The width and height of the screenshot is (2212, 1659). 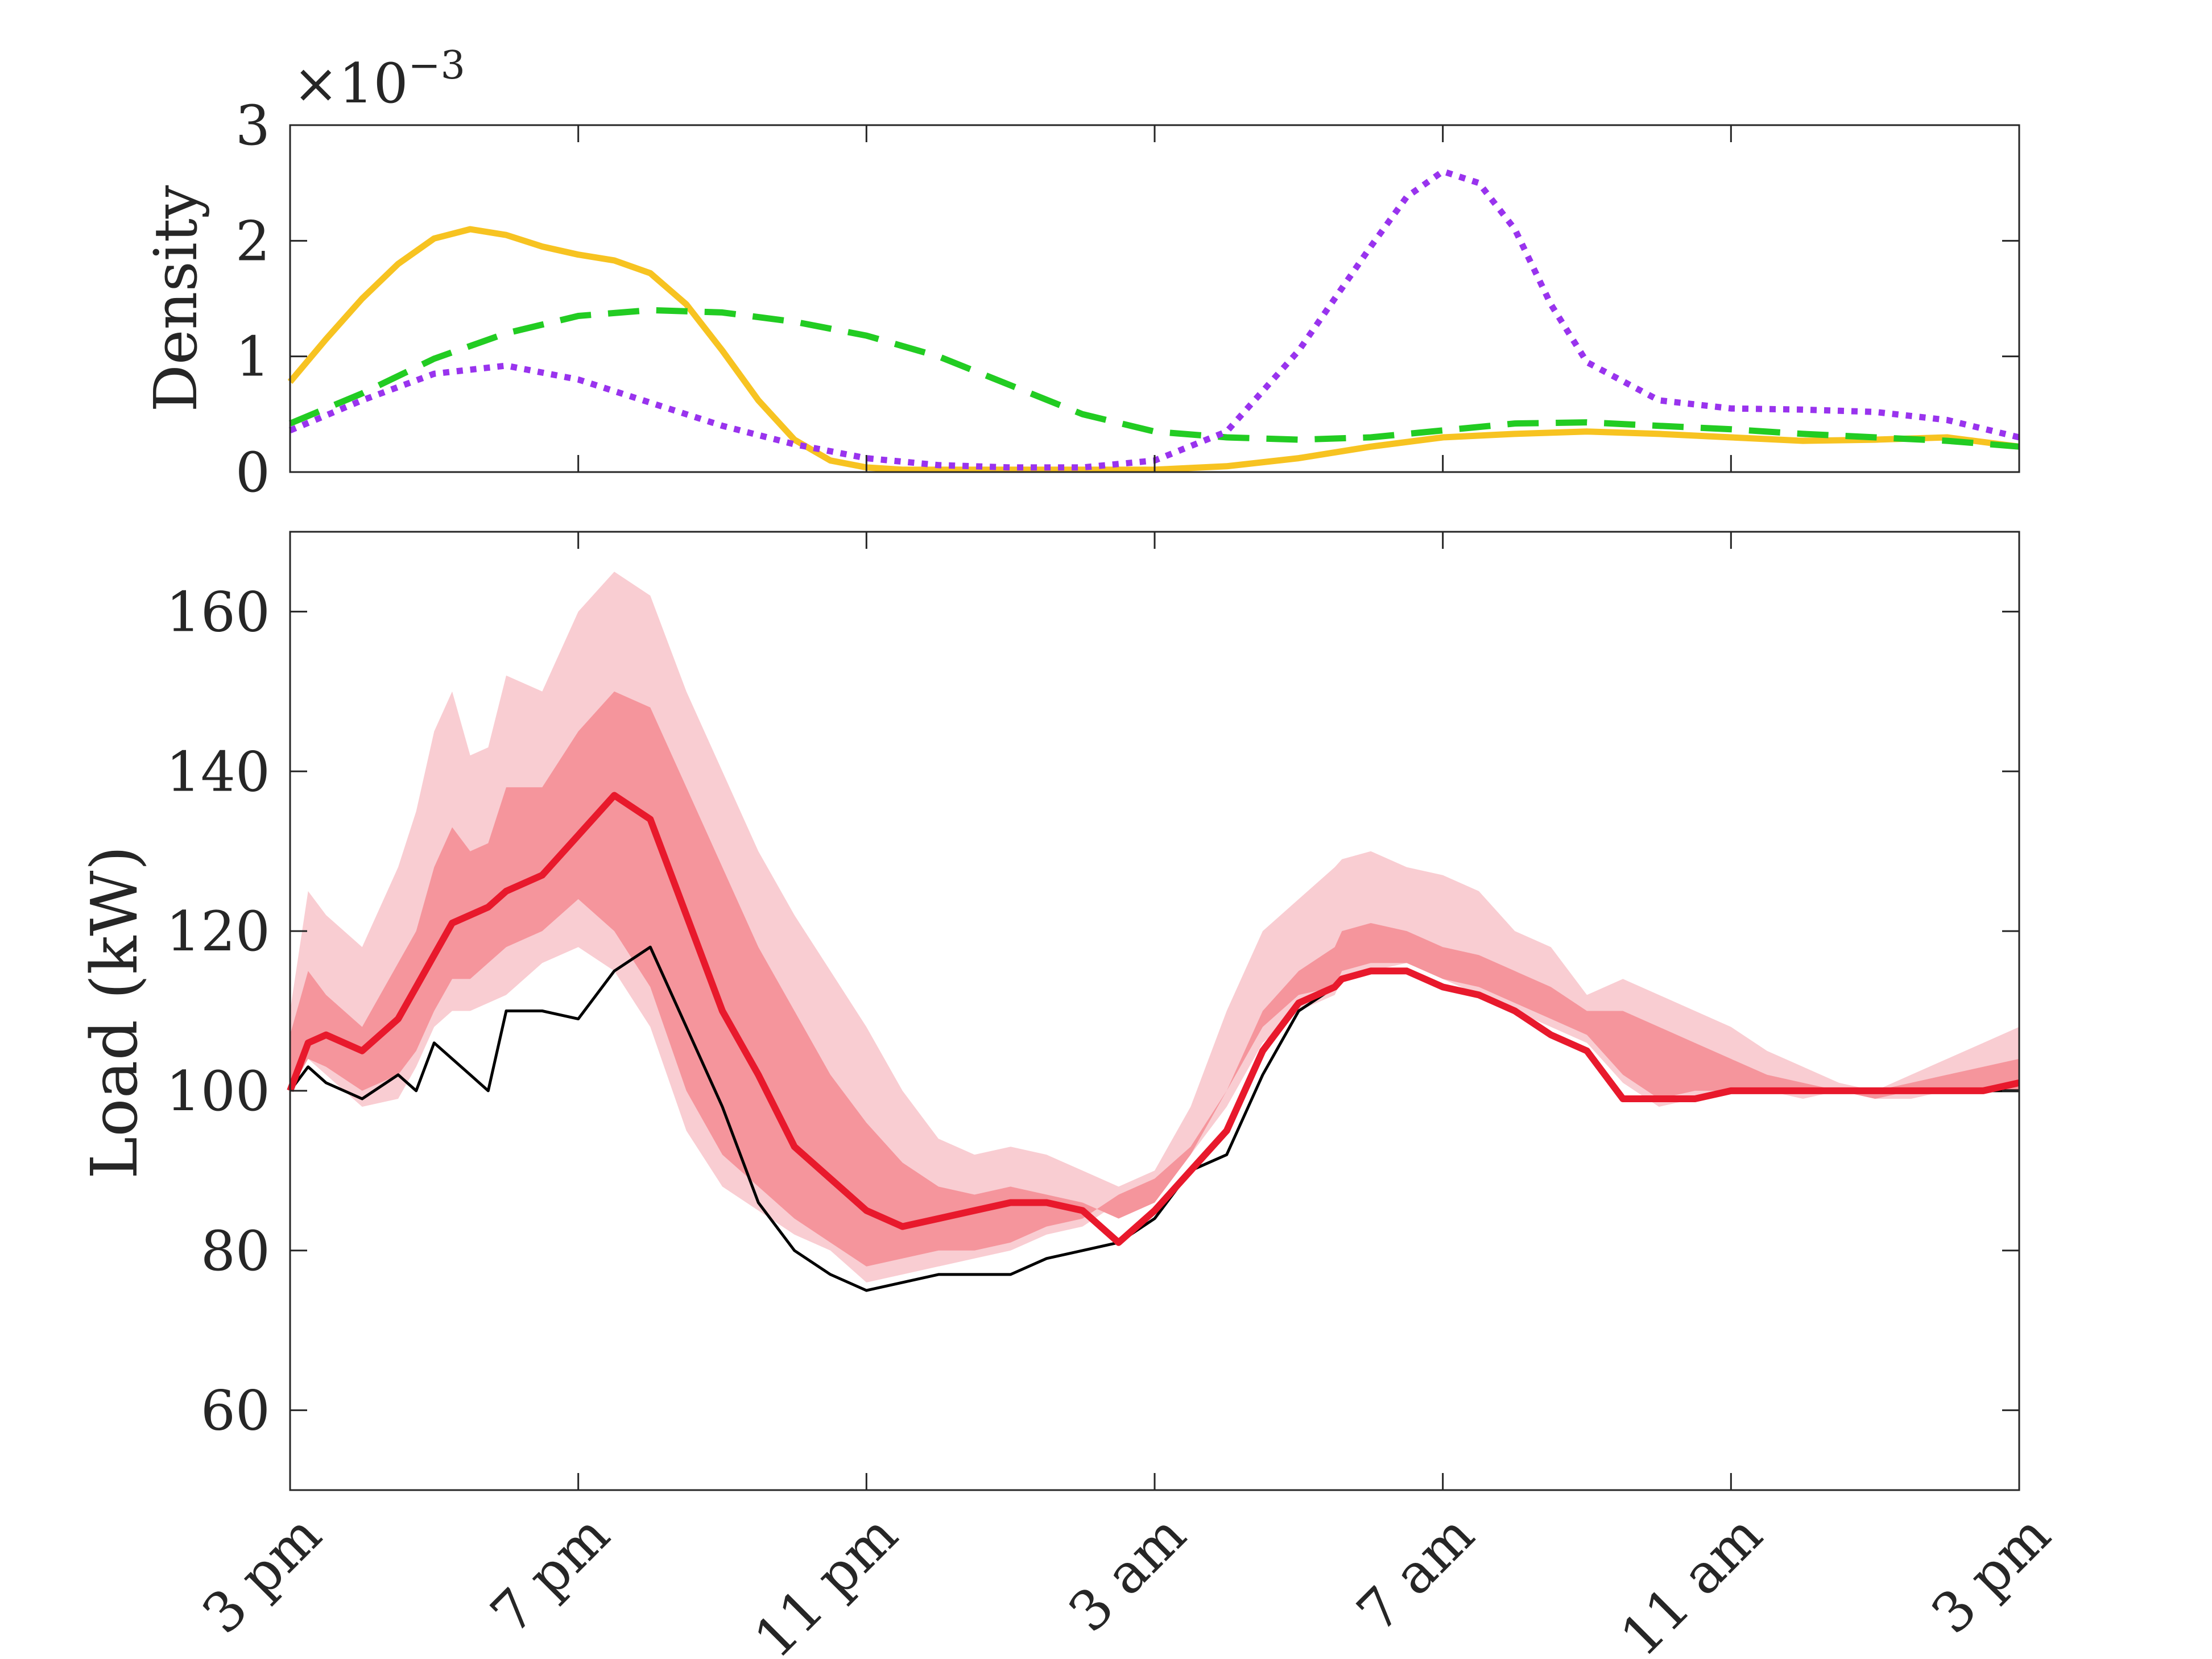 What do you see at coordinates (235, 1411) in the screenshot?
I see `load-ytick-label: 60` at bounding box center [235, 1411].